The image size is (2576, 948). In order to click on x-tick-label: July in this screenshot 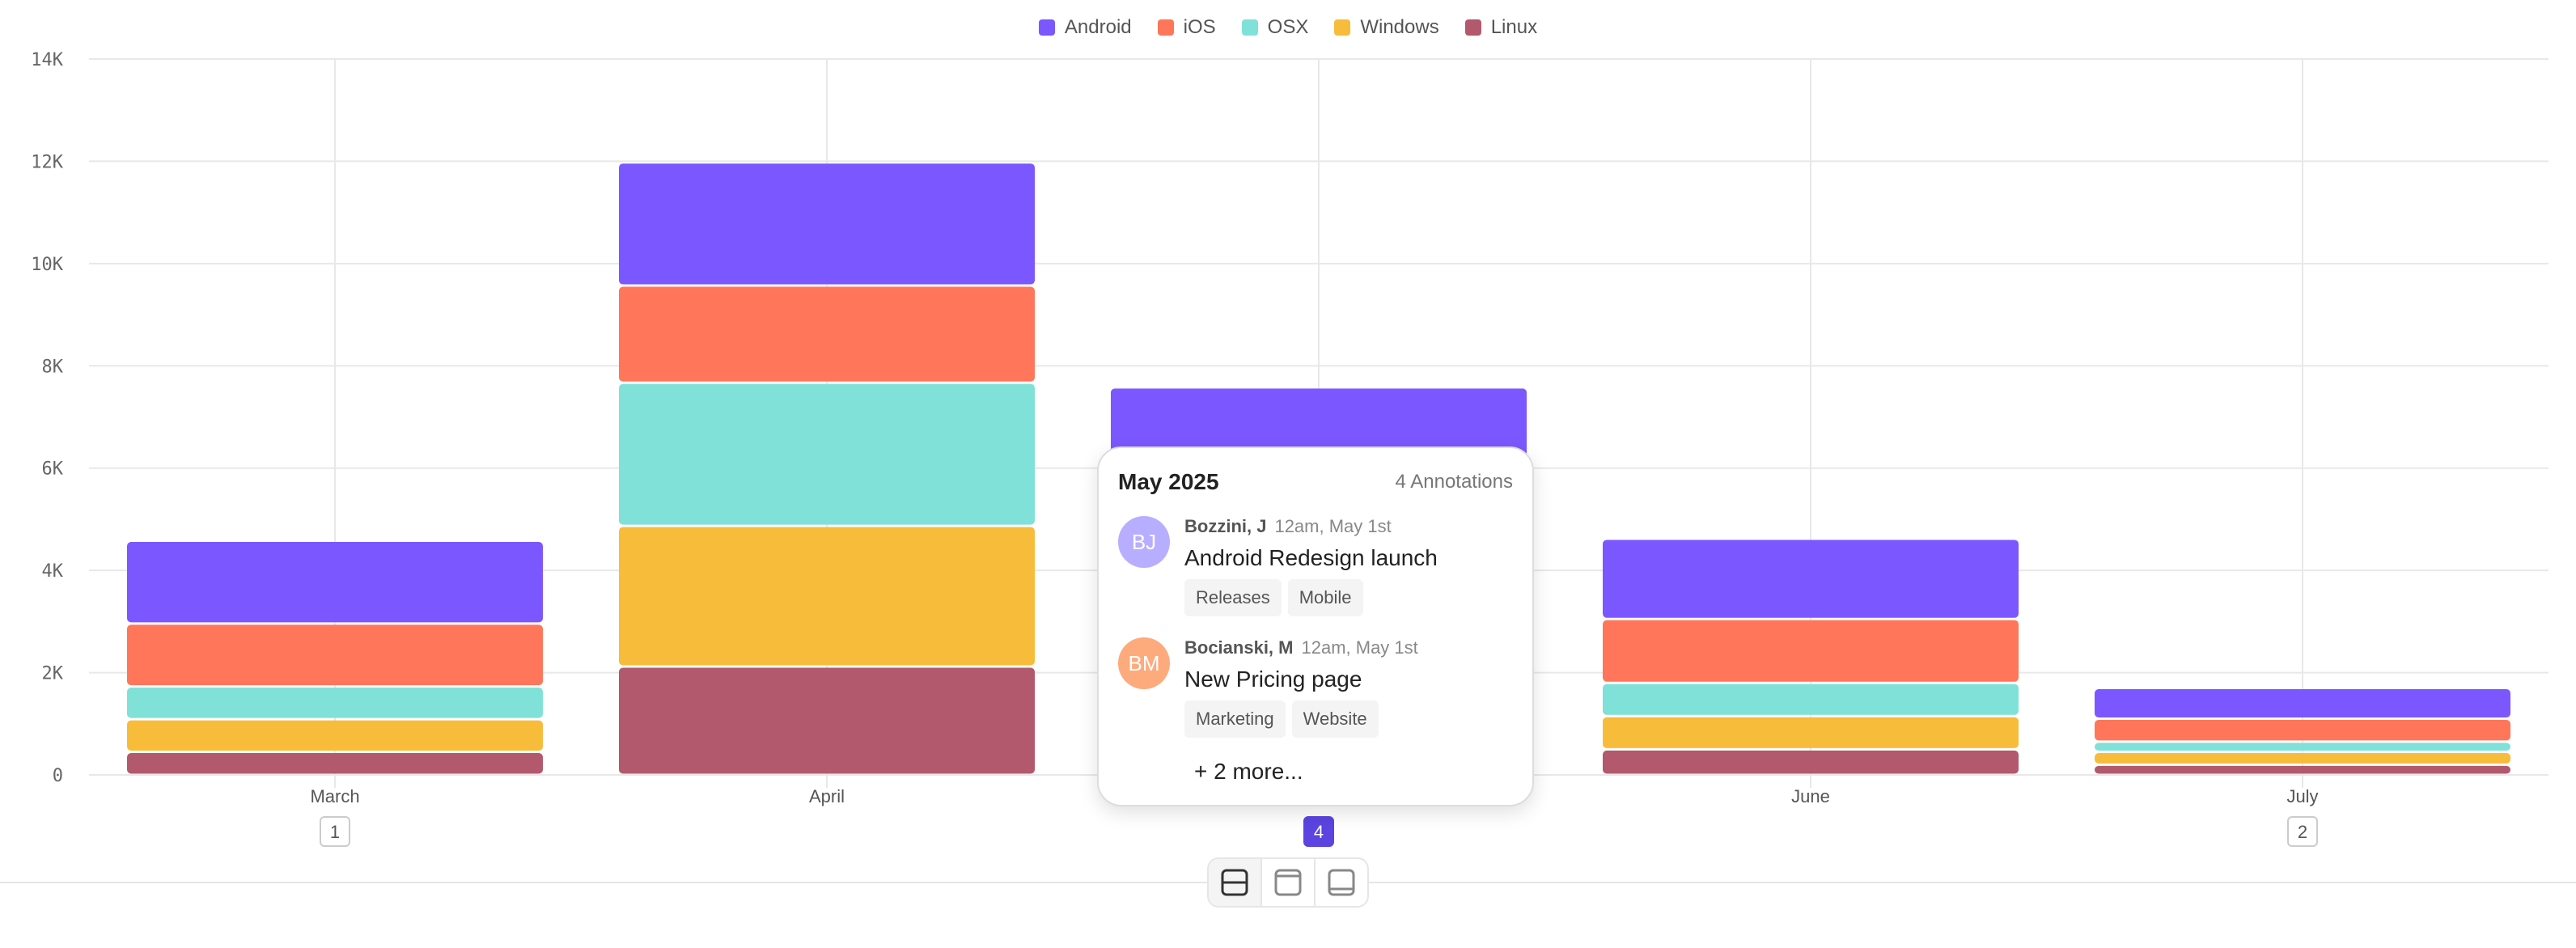, I will do `click(2302, 796)`.